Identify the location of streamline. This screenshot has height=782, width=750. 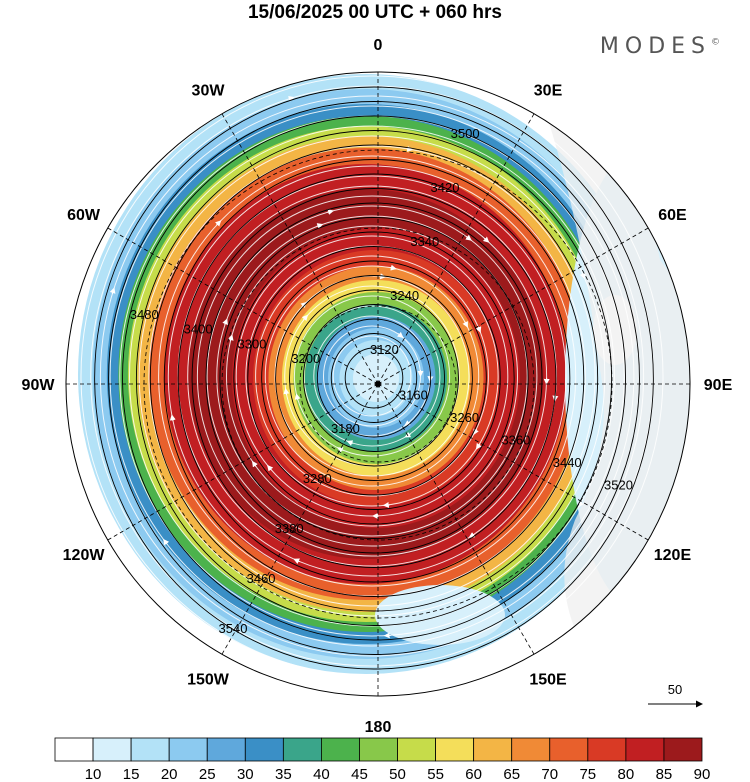
(372, 376).